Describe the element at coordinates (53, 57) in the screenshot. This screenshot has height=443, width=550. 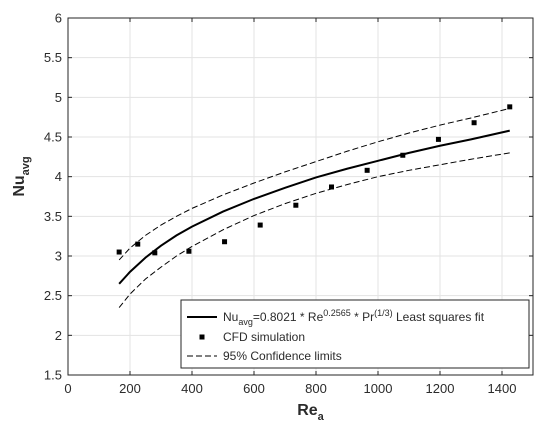
I see `y-tick-label: 5.5` at that location.